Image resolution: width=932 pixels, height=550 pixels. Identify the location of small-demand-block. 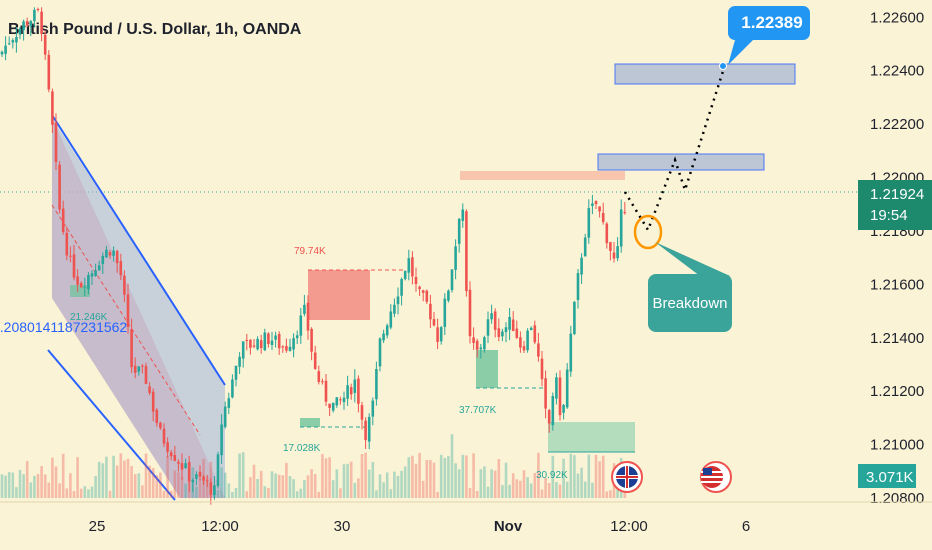
(310, 422).